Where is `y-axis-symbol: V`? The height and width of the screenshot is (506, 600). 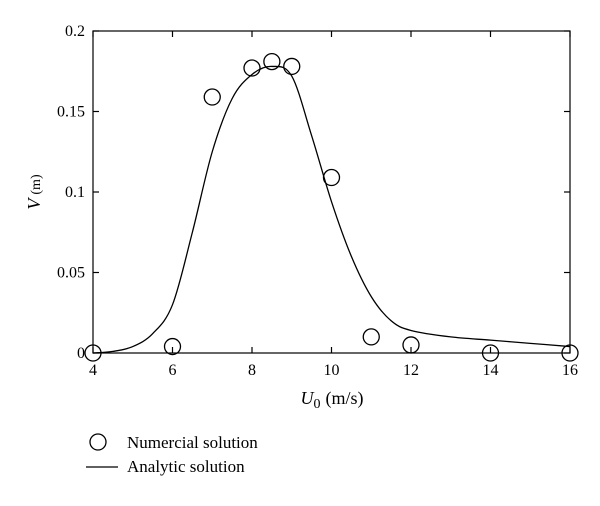 y-axis-symbol: V is located at coordinates (34, 203).